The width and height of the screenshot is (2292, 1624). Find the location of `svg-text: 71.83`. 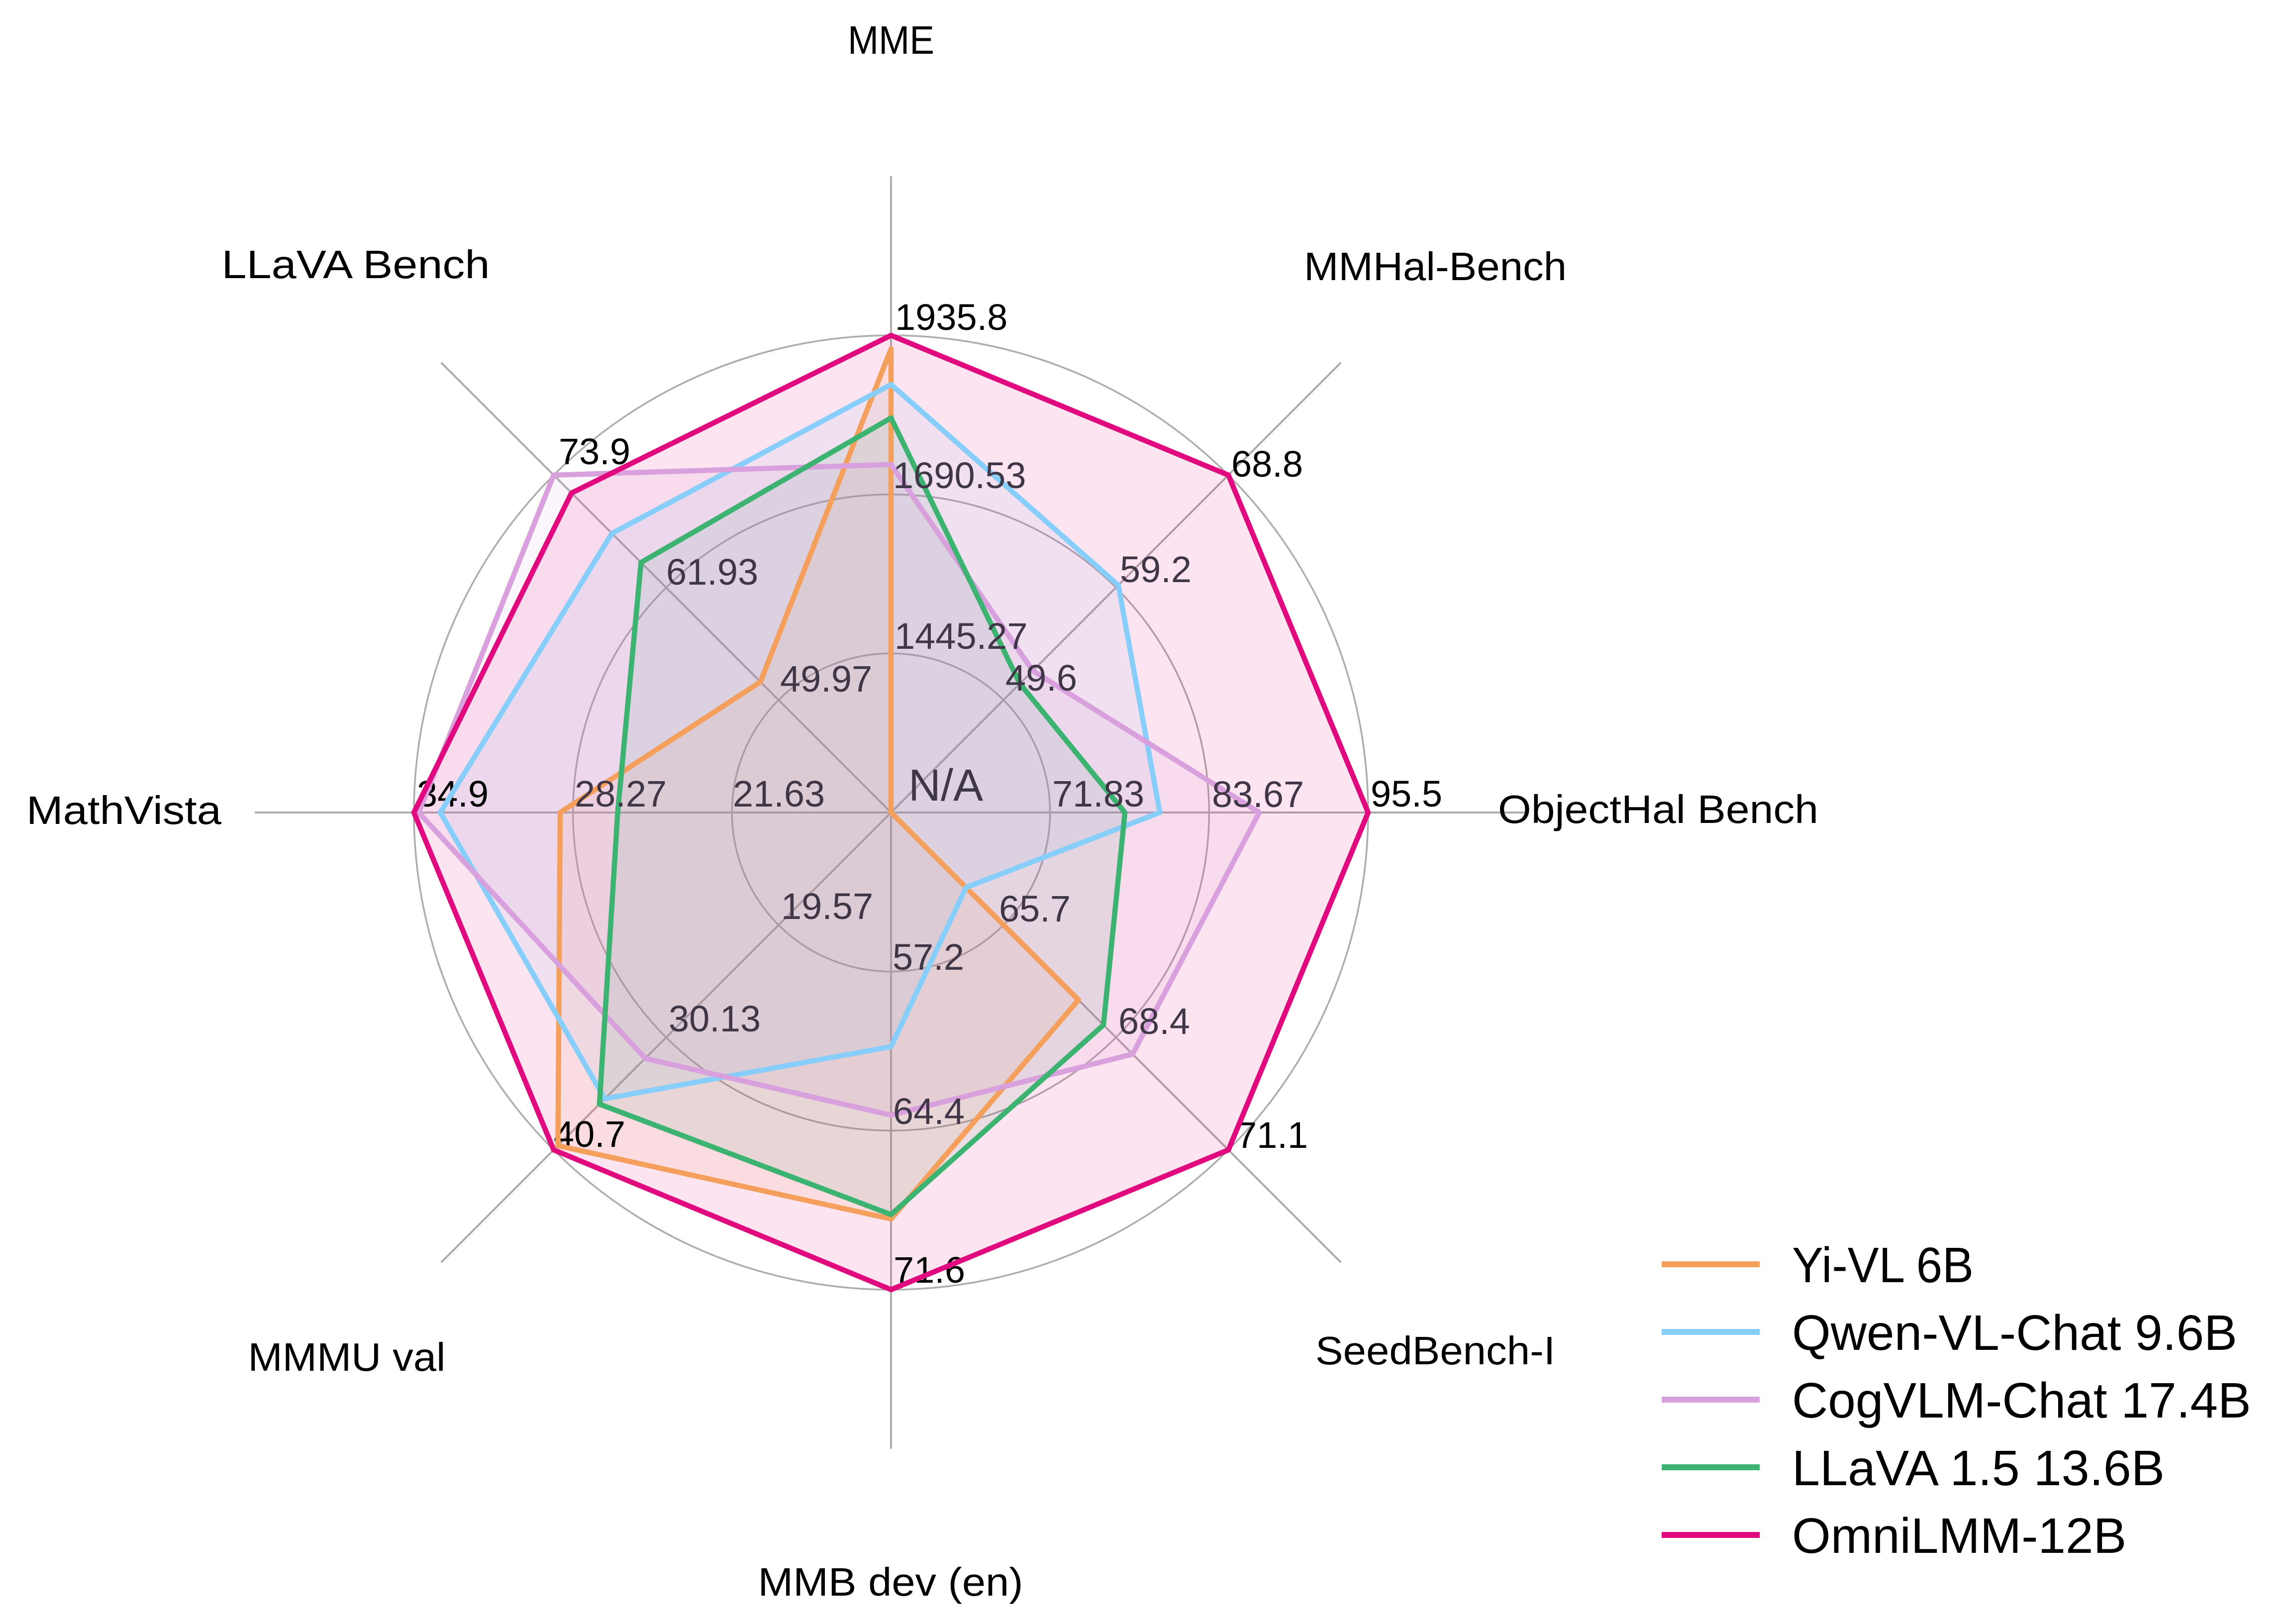

svg-text: 71.83 is located at coordinates (1098, 794).